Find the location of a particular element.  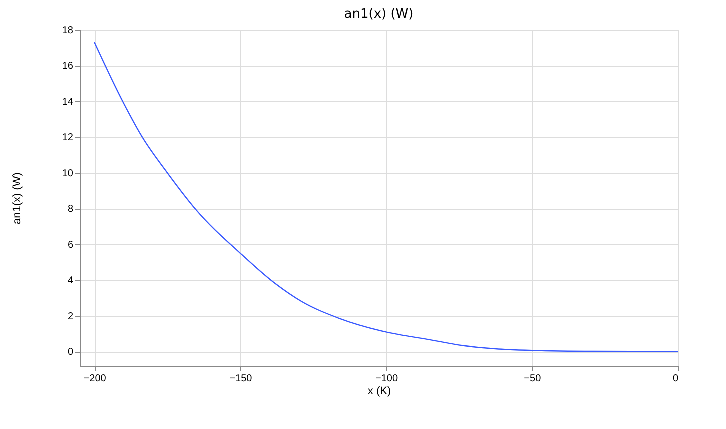

y-tick-label: 6 is located at coordinates (71, 245).